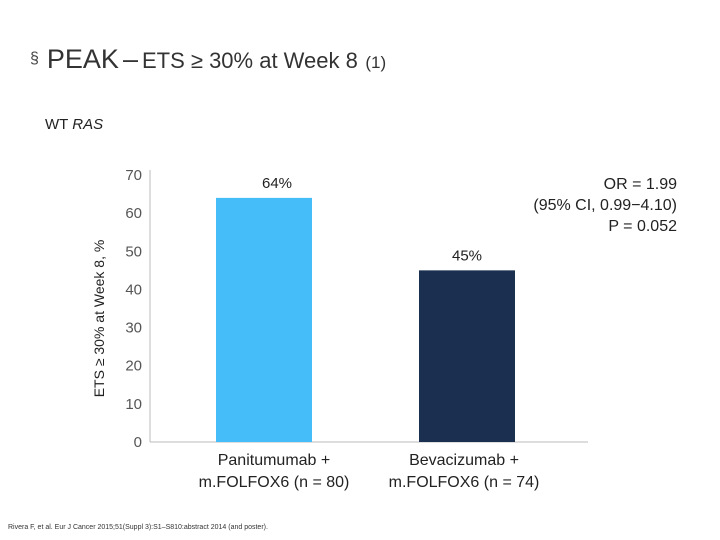  I want to click on slide-title: § PEAK – ETS ≥ 30% at Week 8 (1), so click(208, 59).